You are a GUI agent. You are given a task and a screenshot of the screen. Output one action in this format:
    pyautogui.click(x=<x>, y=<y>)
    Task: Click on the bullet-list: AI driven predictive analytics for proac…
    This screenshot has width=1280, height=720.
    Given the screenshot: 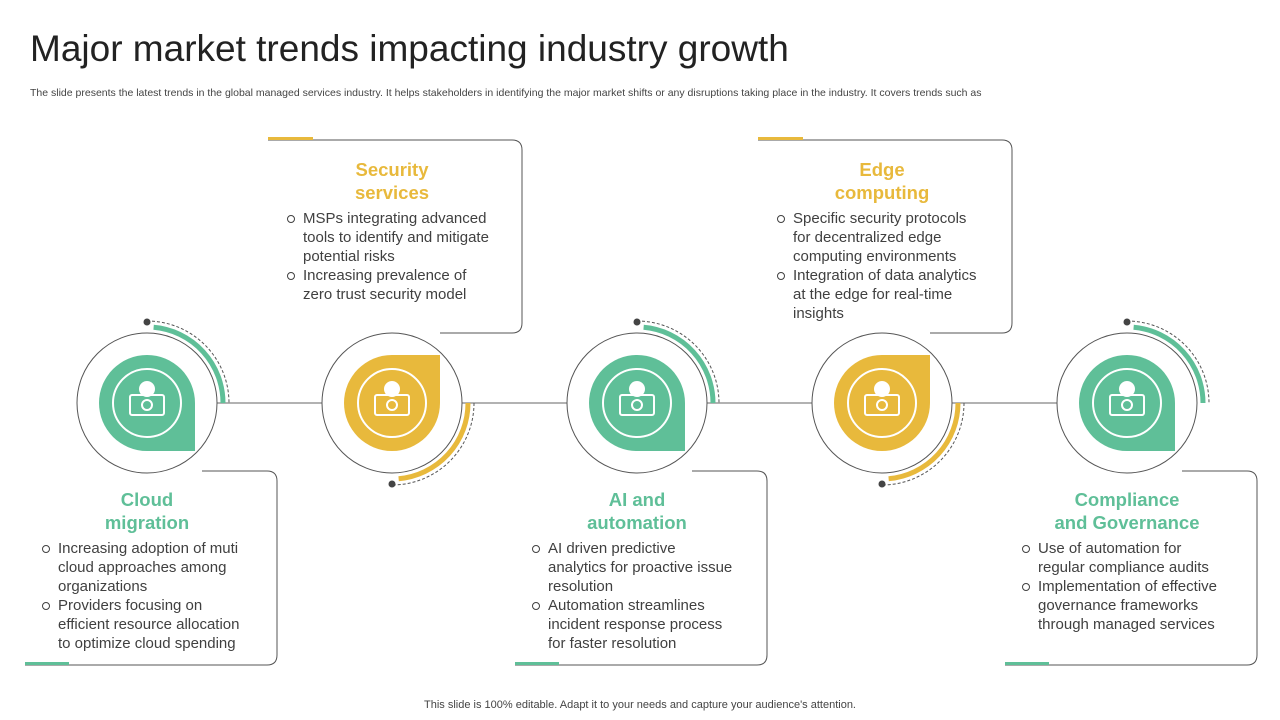 What is the action you would take?
    pyautogui.click(x=632, y=596)
    